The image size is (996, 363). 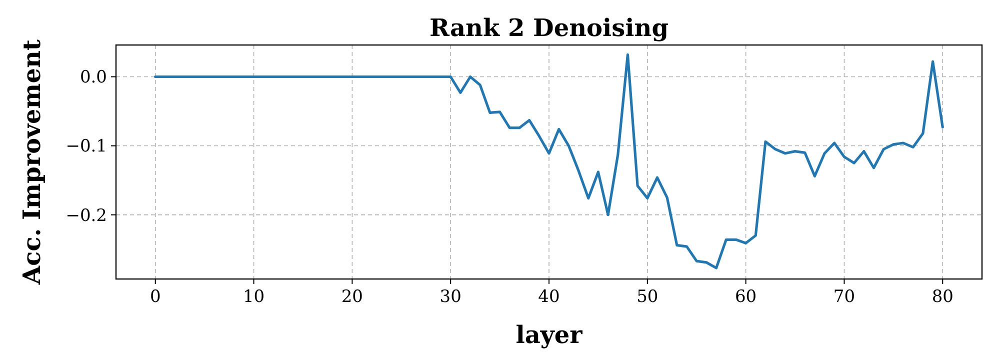 I want to click on x-tick-label: 0, so click(x=155, y=297).